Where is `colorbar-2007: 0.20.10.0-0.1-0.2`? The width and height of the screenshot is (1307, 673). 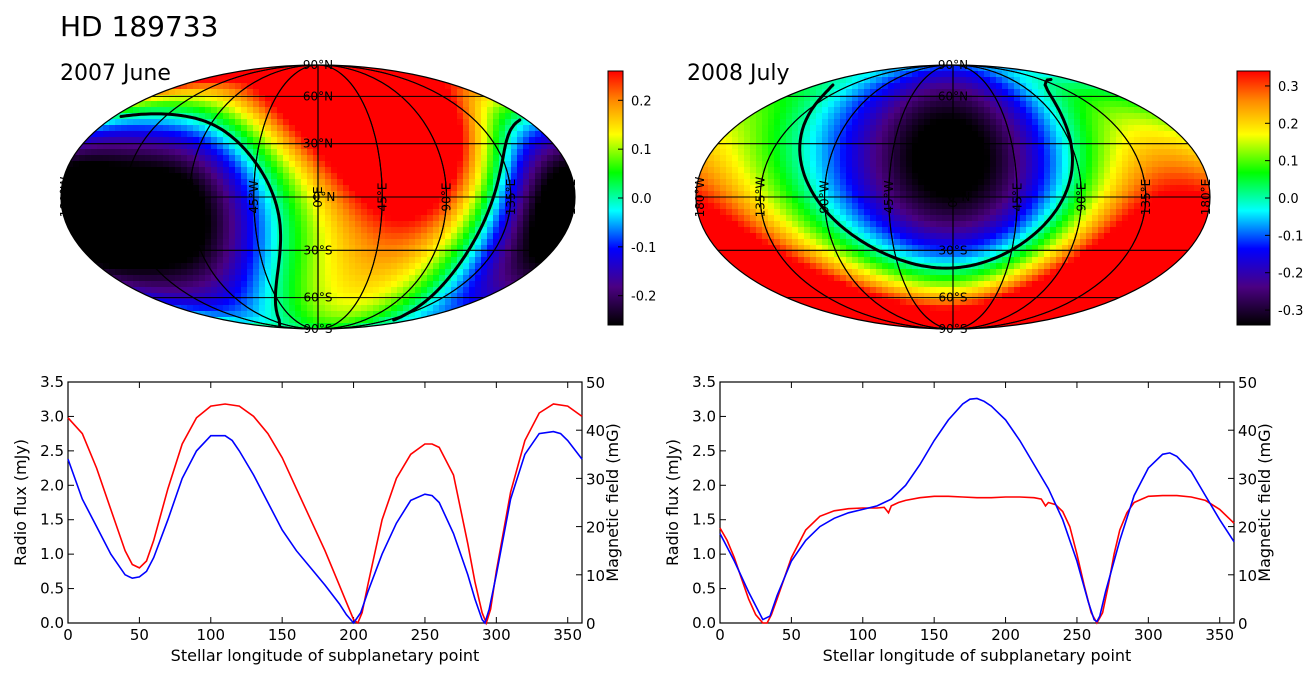 colorbar-2007: 0.20.10.0-0.1-0.2 is located at coordinates (631, 198).